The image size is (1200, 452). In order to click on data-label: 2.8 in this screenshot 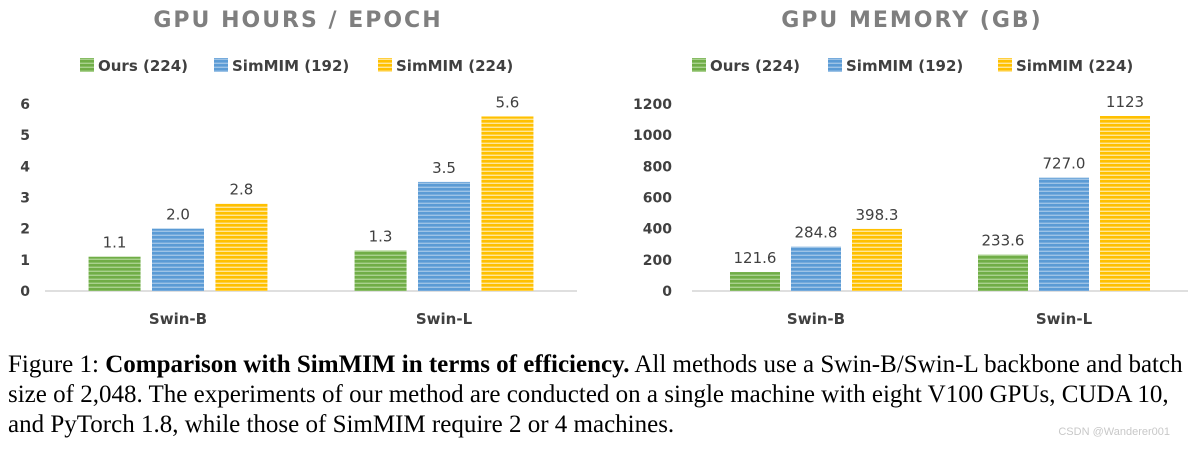, I will do `click(242, 190)`.